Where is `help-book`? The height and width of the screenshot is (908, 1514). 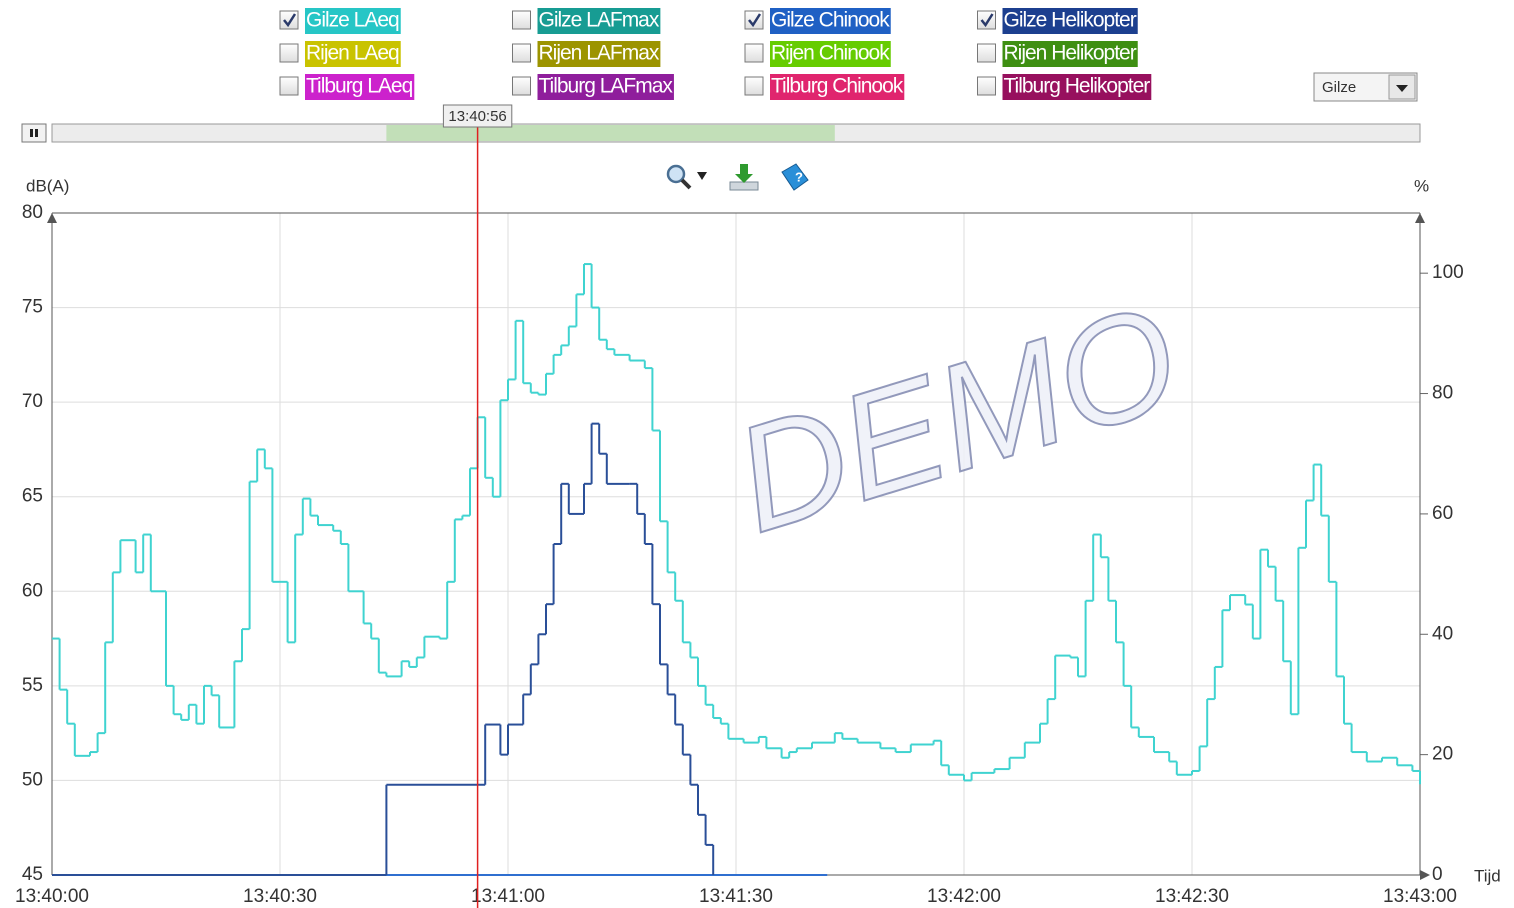
help-book is located at coordinates (795, 177).